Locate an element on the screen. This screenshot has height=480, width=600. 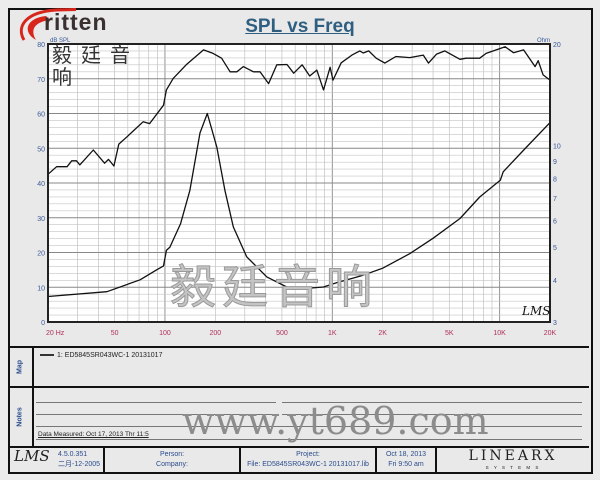
y-tick-label: 40 is located at coordinates (41, 184).